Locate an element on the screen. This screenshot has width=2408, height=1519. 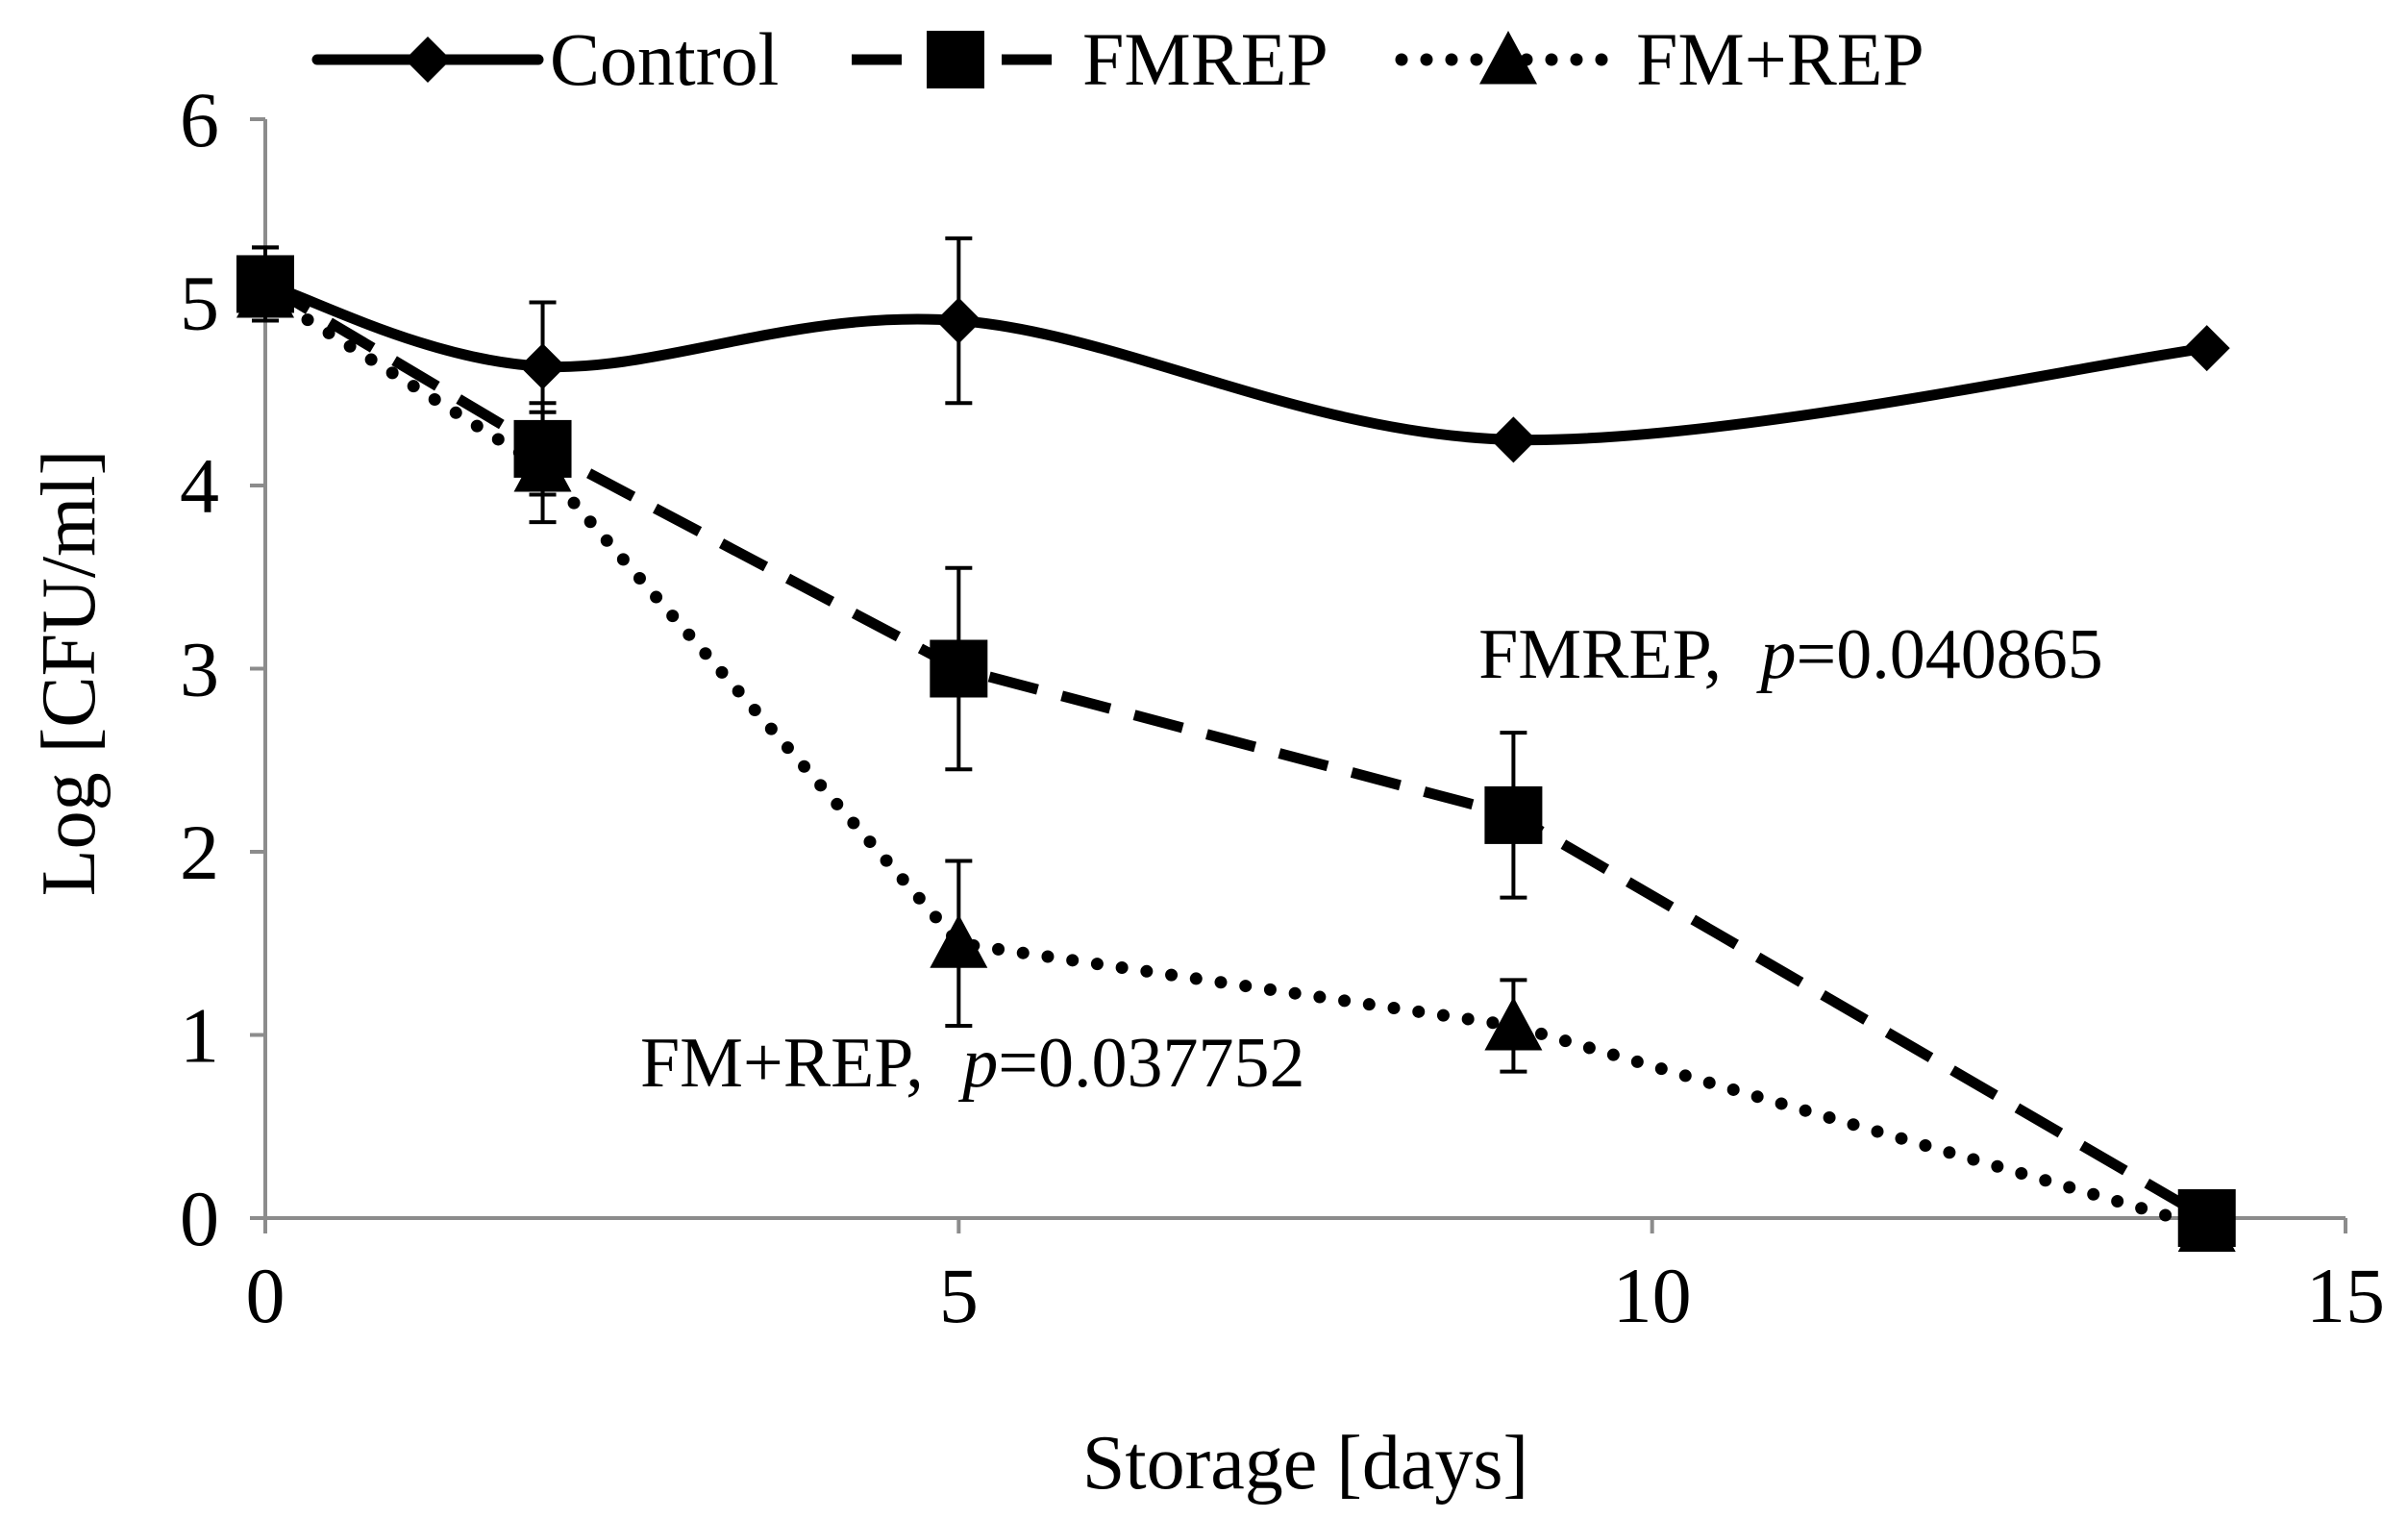
series-control is located at coordinates (1236, 349).